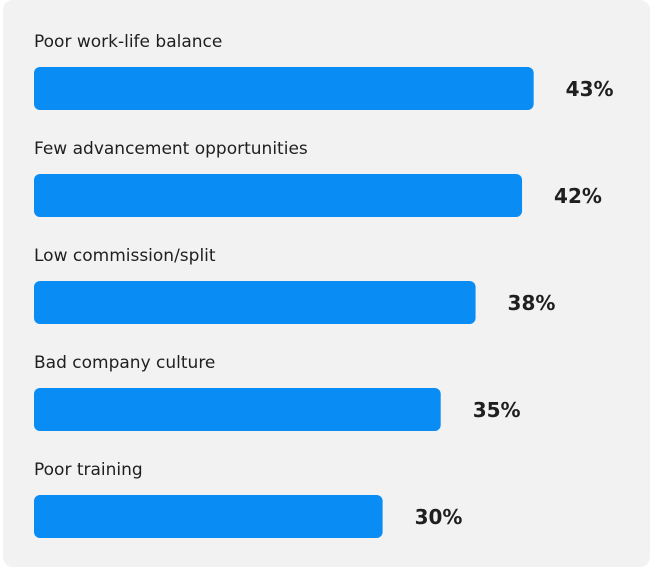 The width and height of the screenshot is (650, 567). I want to click on value-label: 30%, so click(439, 517).